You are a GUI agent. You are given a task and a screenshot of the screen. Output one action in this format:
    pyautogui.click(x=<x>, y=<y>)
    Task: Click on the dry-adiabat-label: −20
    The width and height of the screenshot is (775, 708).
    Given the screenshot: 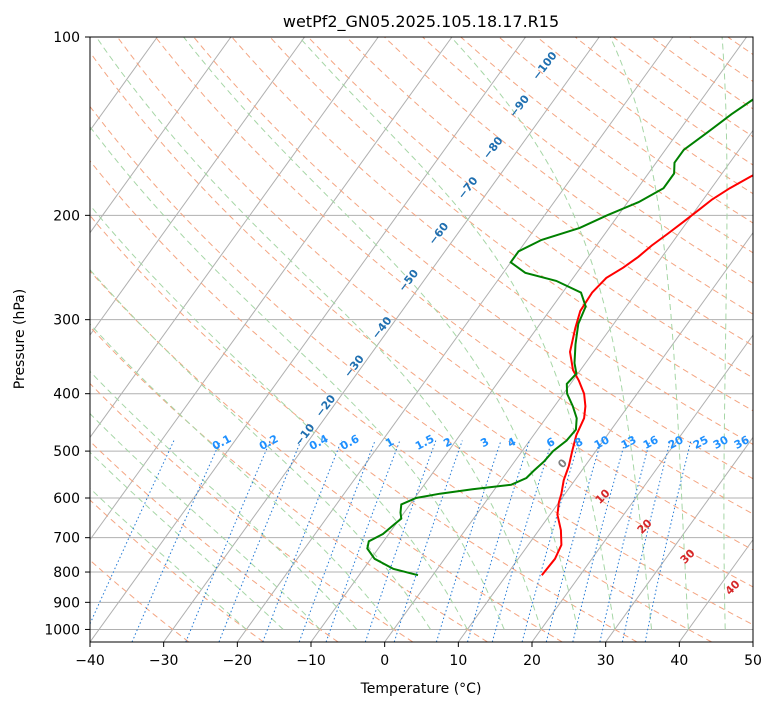 What is the action you would take?
    pyautogui.click(x=326, y=406)
    